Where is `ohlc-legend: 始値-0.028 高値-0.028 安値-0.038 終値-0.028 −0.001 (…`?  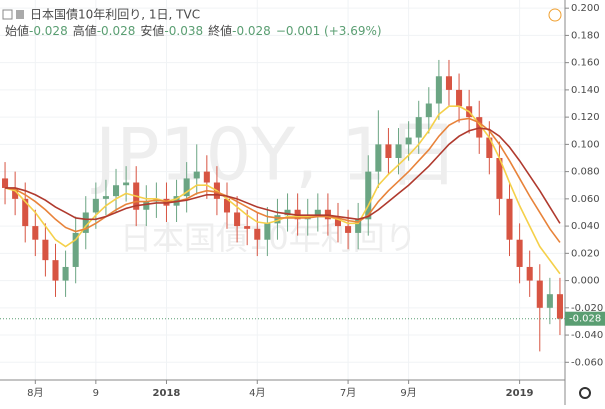 ohlc-legend: 始値-0.028 高値-0.028 安値-0.038 終値-0.028 −0.001 (… is located at coordinates (193, 30).